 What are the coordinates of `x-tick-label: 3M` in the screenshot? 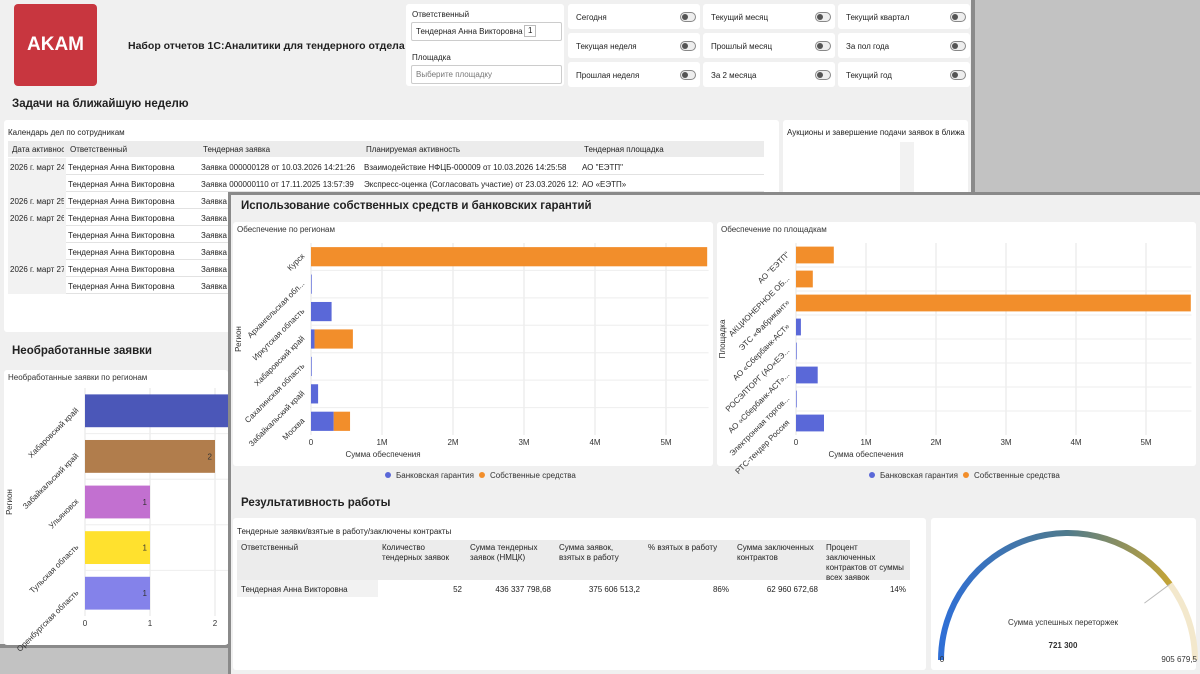 It's located at (1005, 442).